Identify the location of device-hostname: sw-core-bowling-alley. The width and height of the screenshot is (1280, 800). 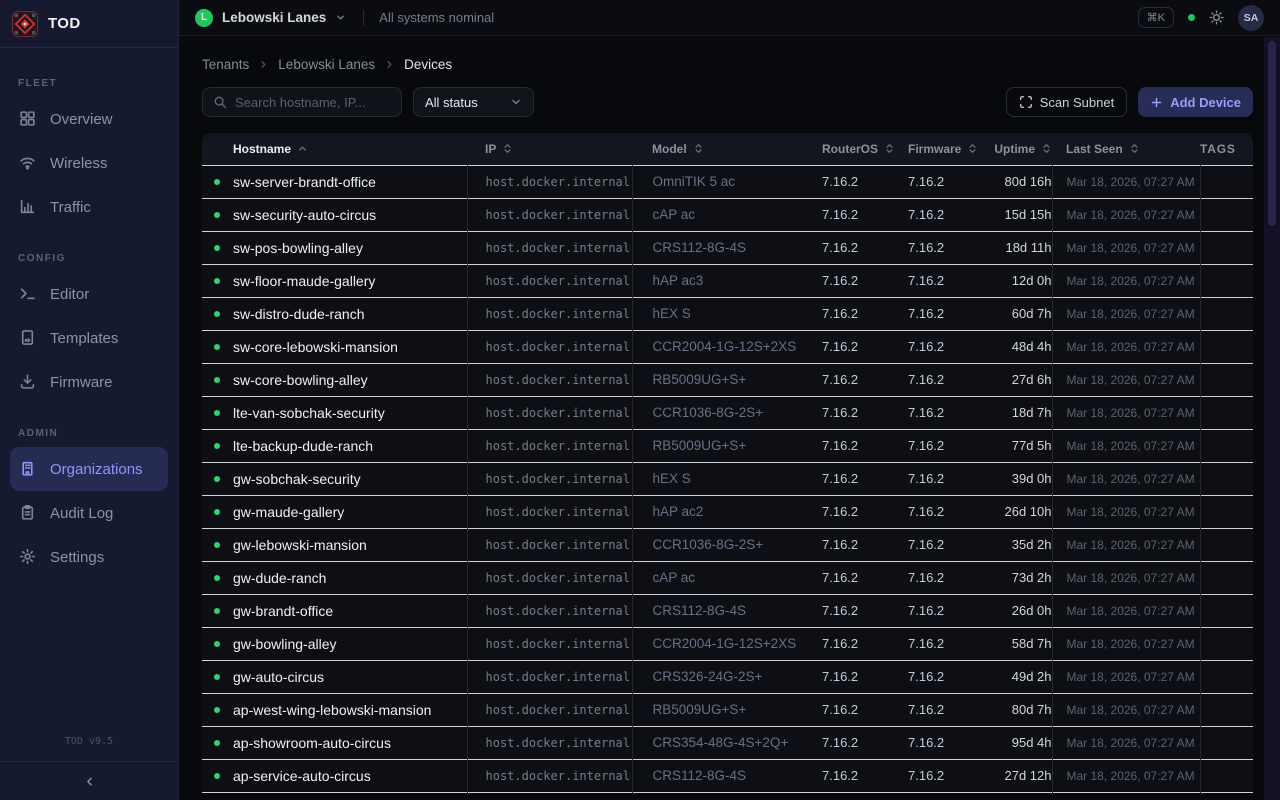
(300, 379).